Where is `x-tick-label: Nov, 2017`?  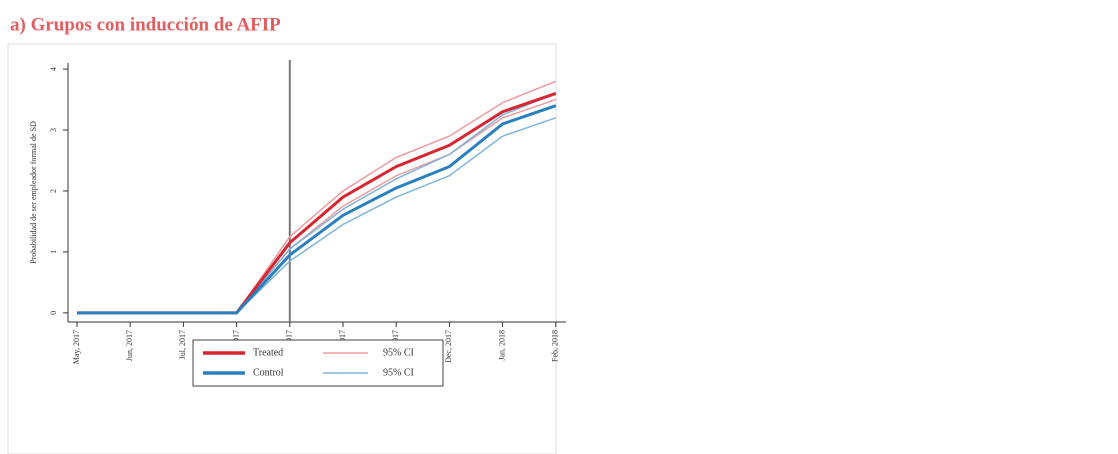 x-tick-label: Nov, 2017 is located at coordinates (969, 348).